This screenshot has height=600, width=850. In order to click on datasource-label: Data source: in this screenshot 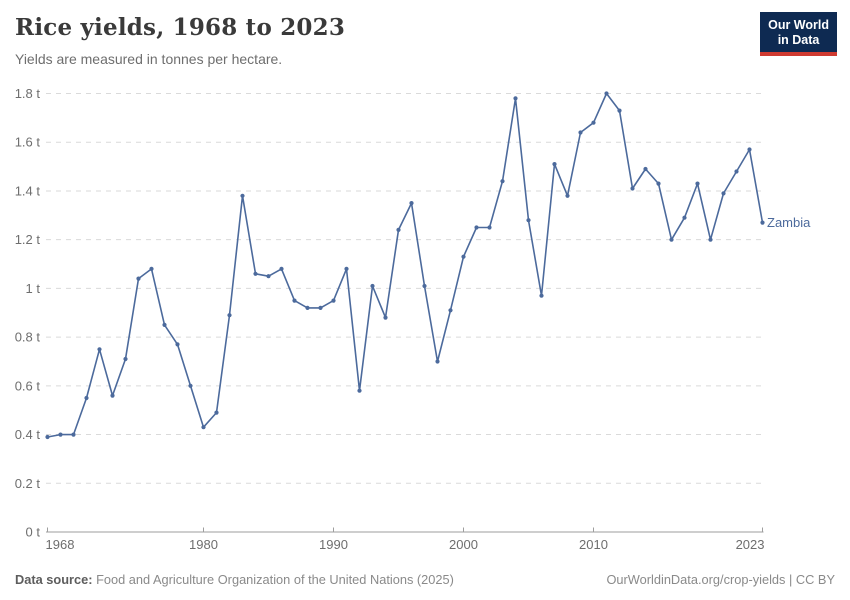, I will do `click(54, 579)`.